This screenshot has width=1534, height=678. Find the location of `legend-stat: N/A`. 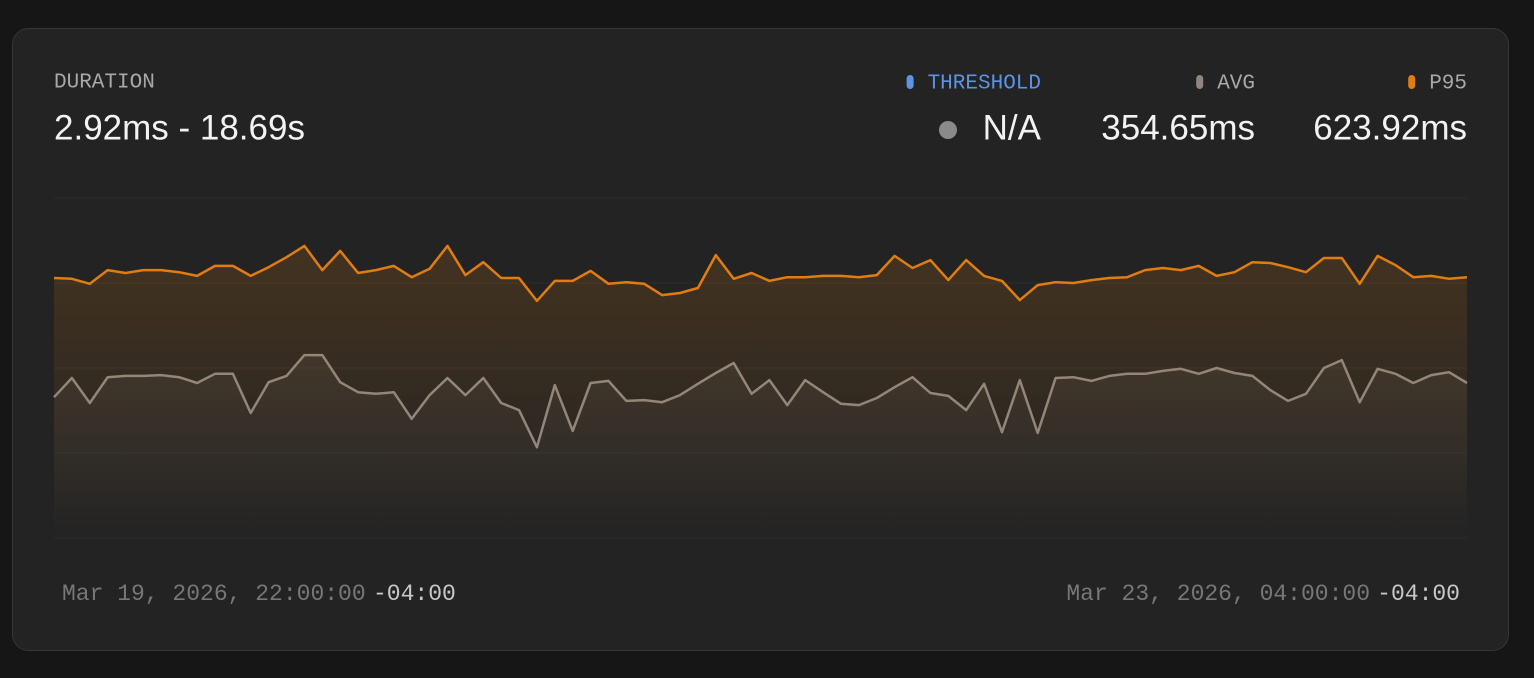

legend-stat: N/A is located at coordinates (1012, 127).